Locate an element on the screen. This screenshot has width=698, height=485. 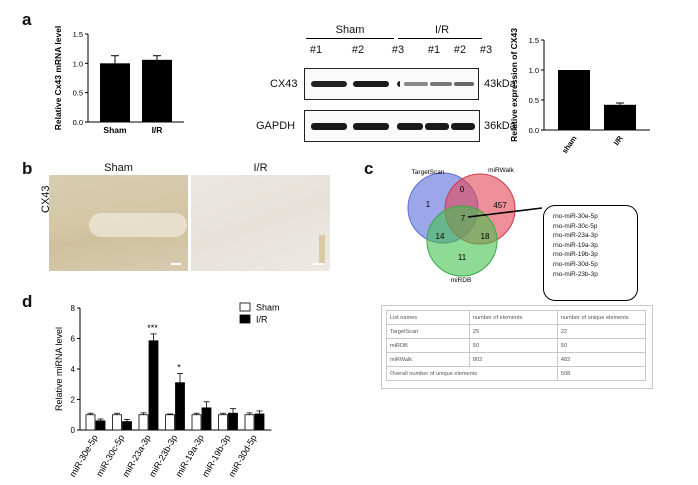
table-cell: 508 is located at coordinates (601, 373).